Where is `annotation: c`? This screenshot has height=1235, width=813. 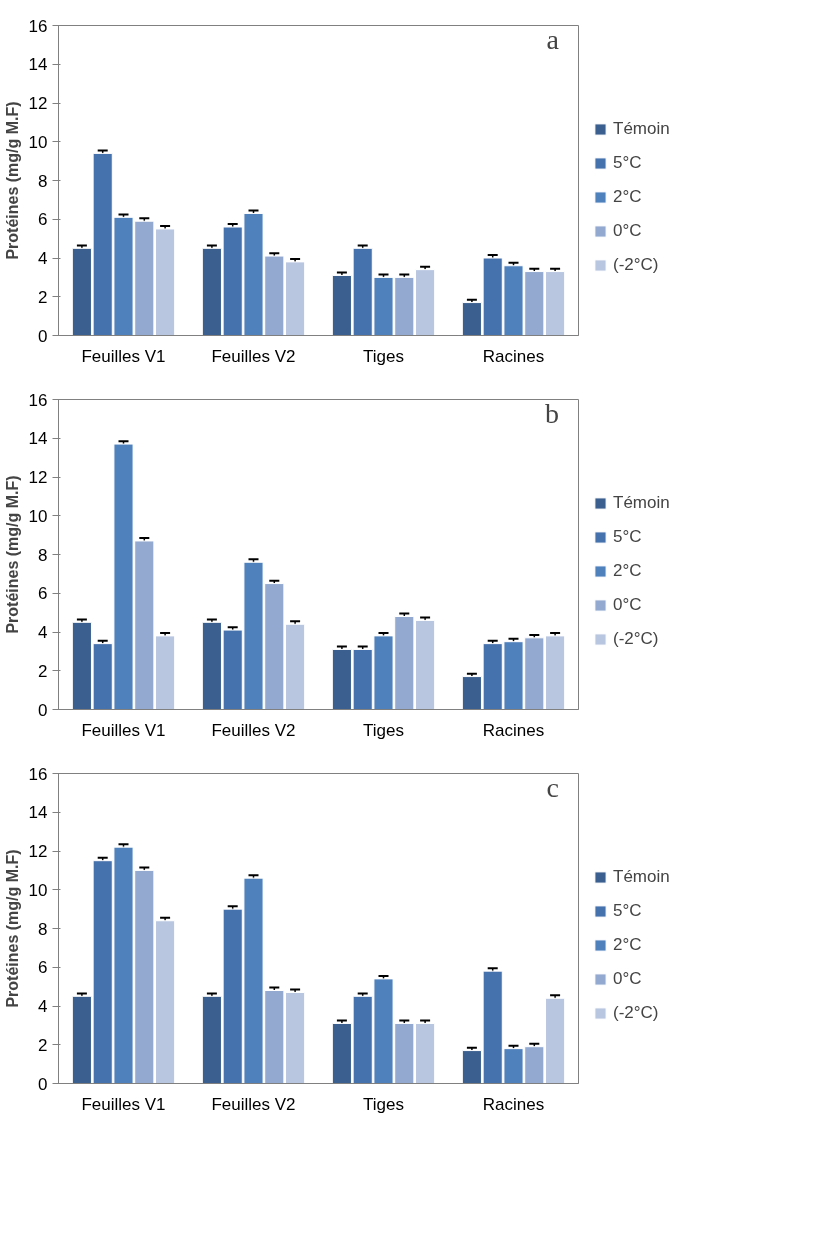 annotation: c is located at coordinates (553, 787).